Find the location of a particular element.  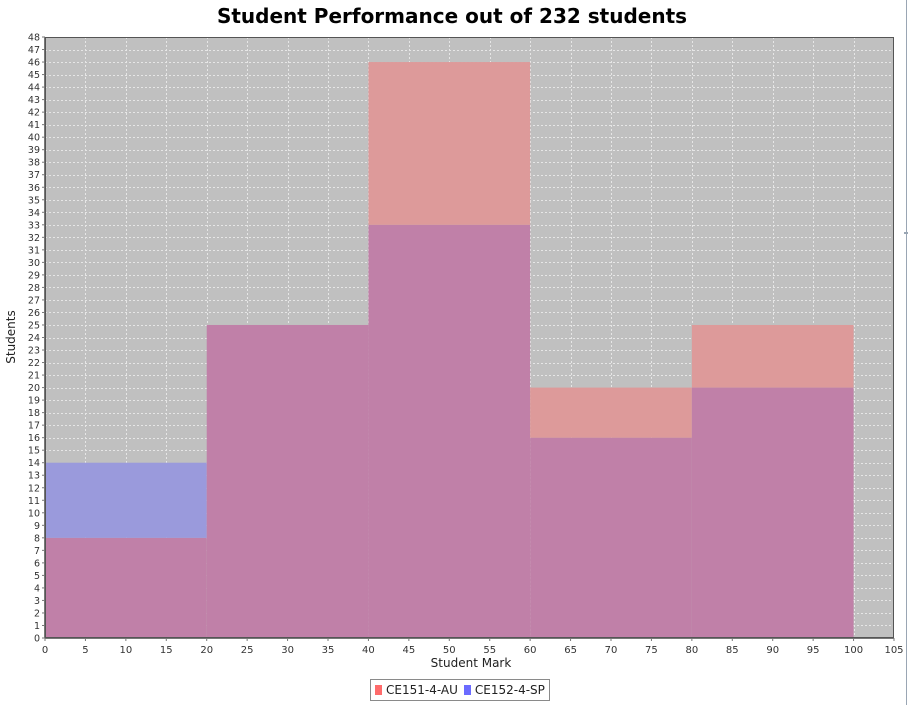

y-tick-label: 11 is located at coordinates (34, 501).